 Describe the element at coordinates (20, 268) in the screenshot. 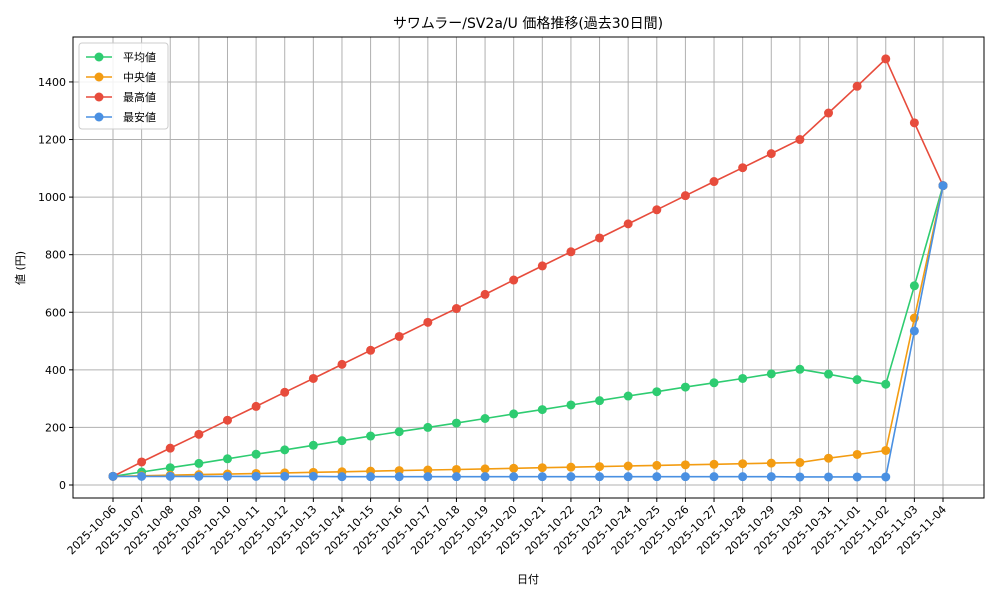

I see `y-axis-label: 値 (円)` at that location.